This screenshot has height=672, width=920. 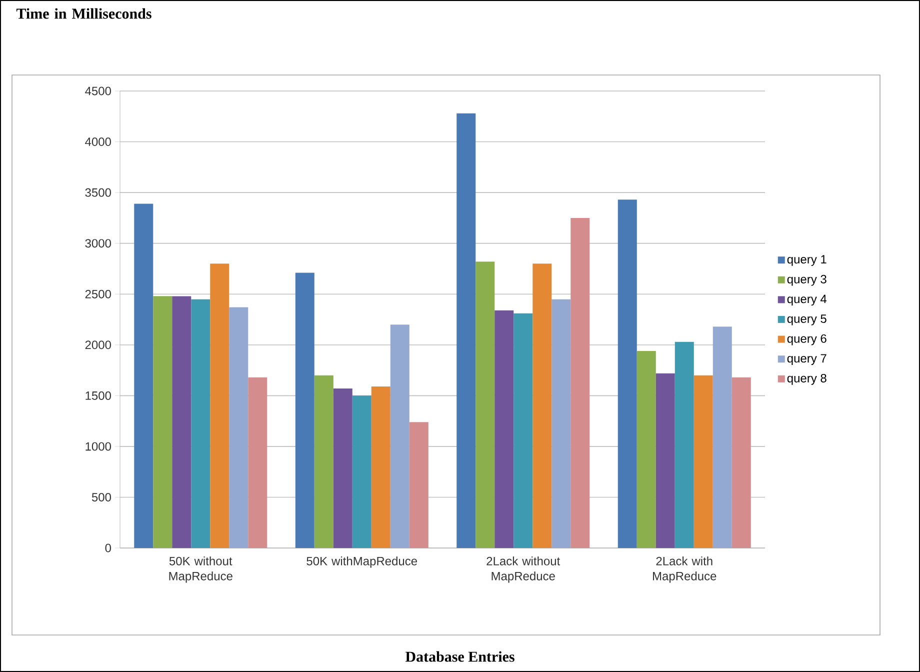 I want to click on y-tick-label: 1000, so click(x=98, y=446).